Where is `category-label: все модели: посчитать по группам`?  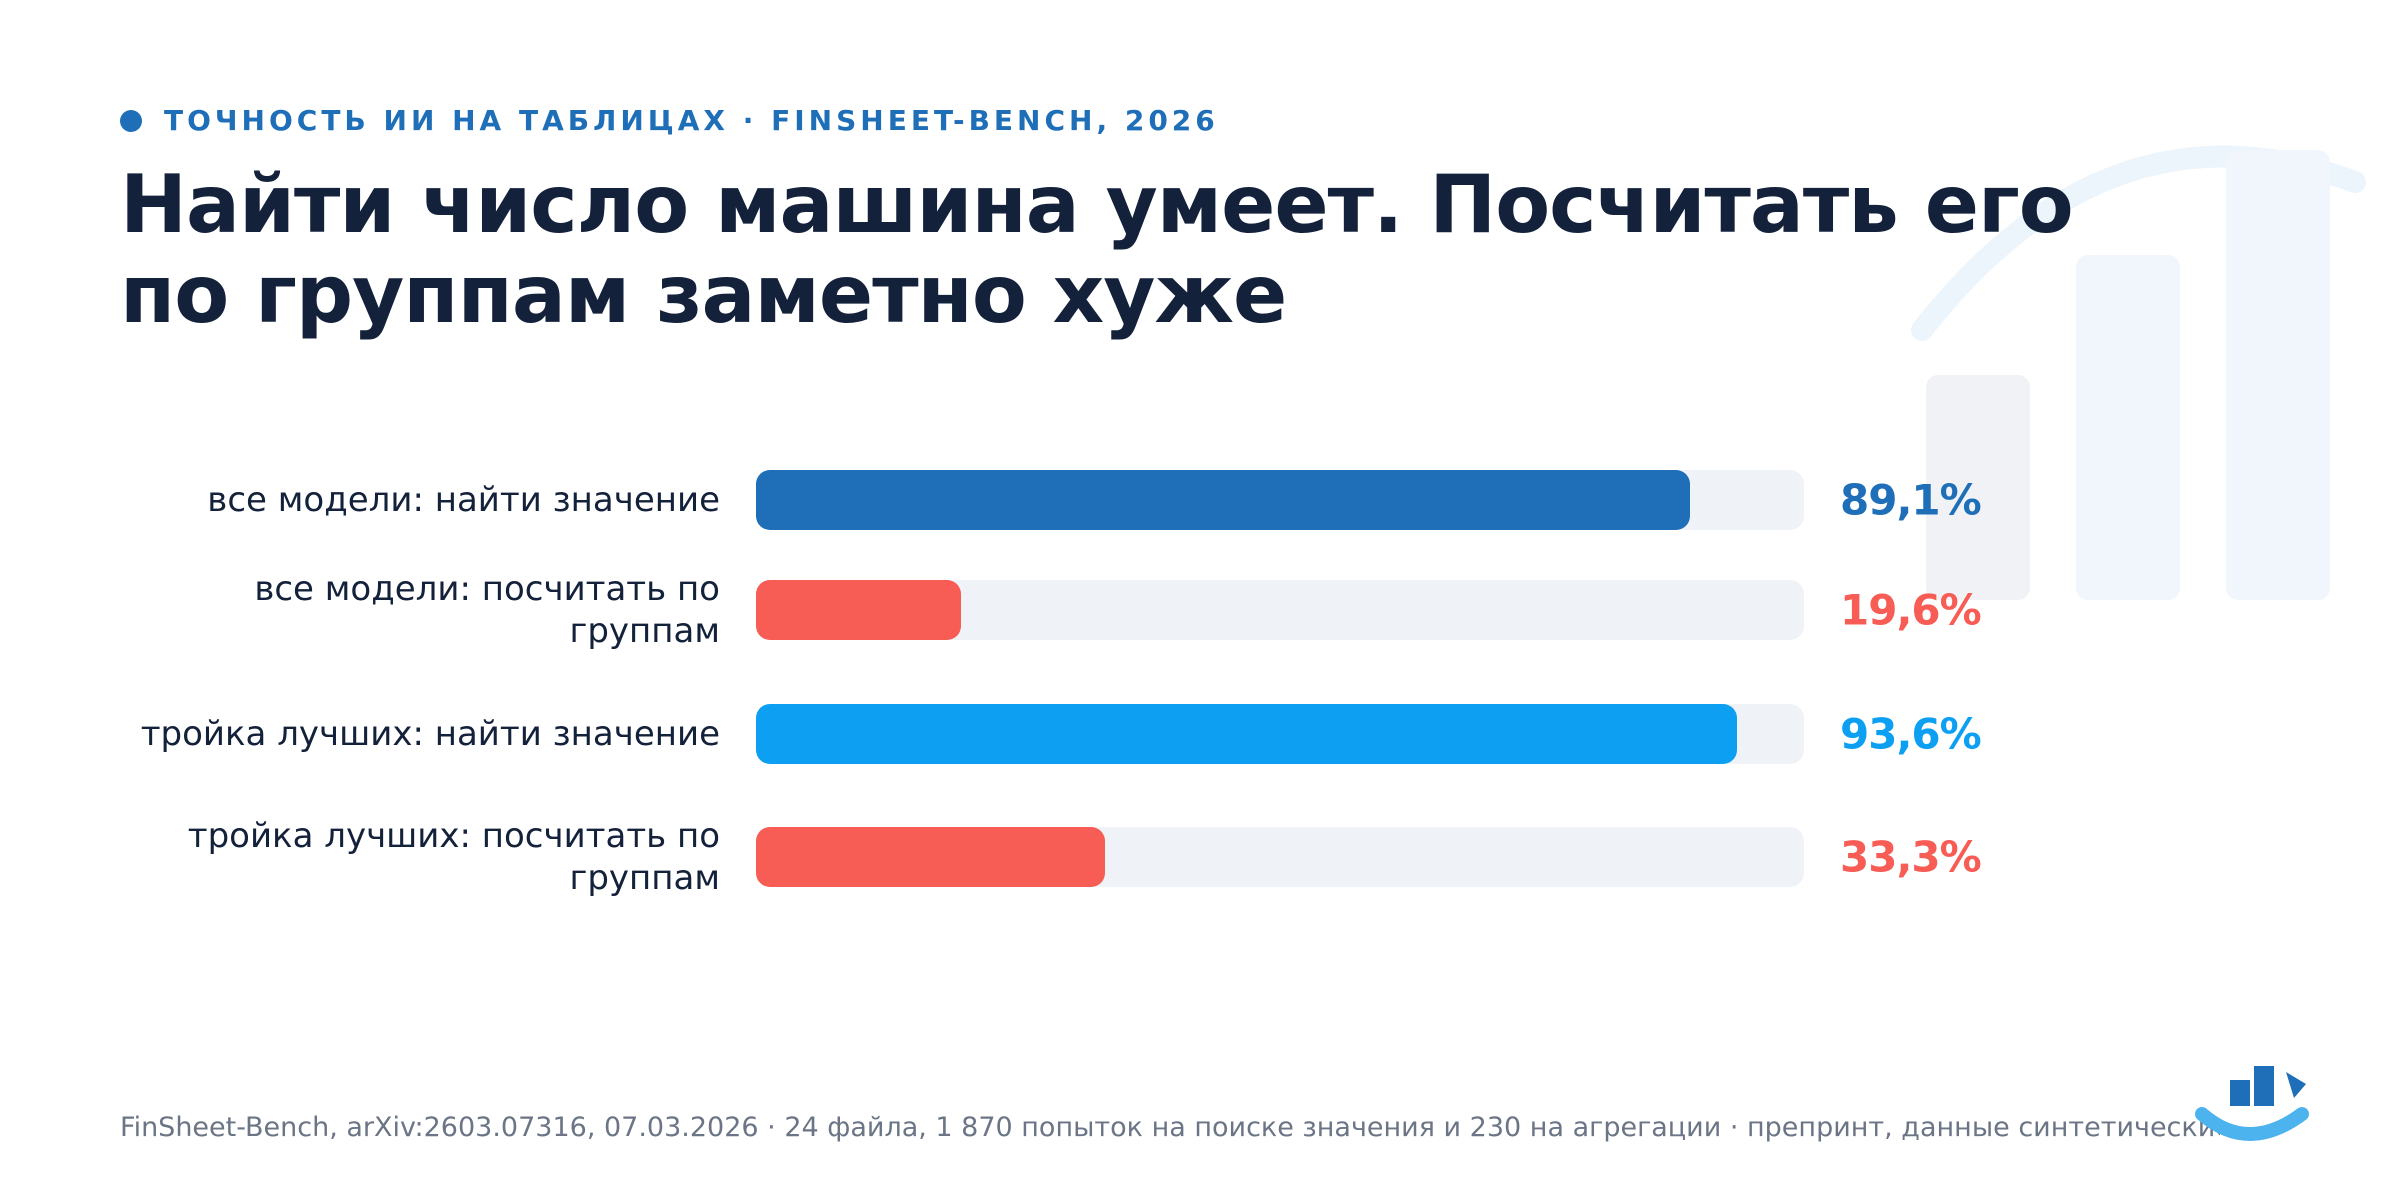
category-label: все модели: посчитать по группам is located at coordinates (487, 610).